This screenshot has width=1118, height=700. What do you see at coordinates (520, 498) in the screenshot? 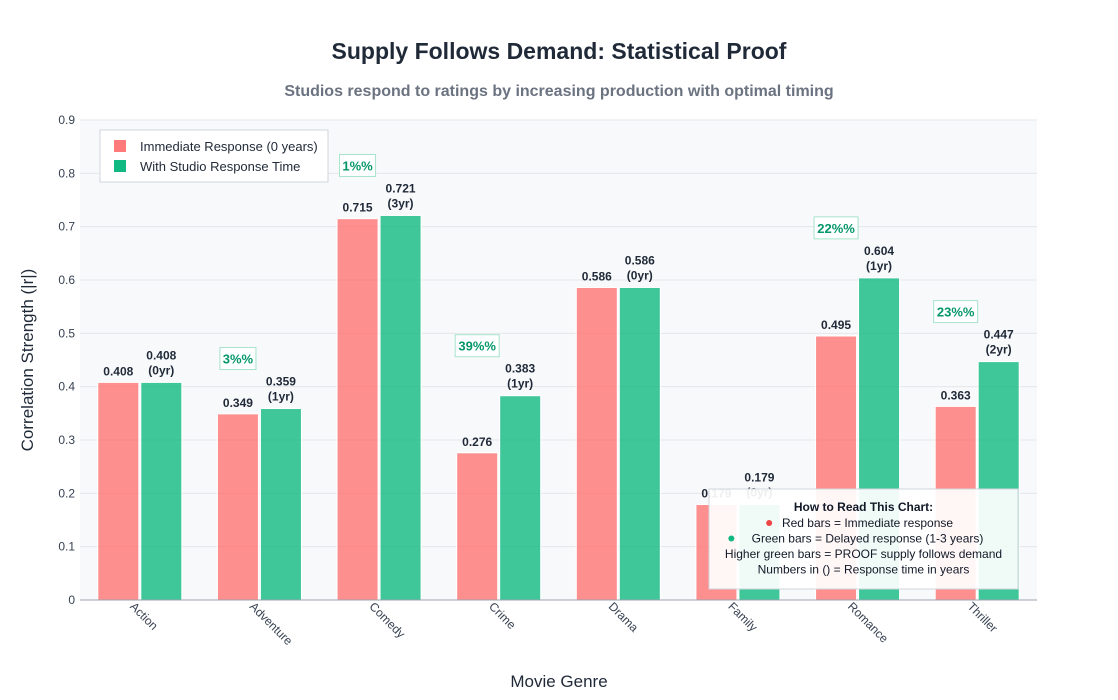
I see `bar-delayed-crime` at bounding box center [520, 498].